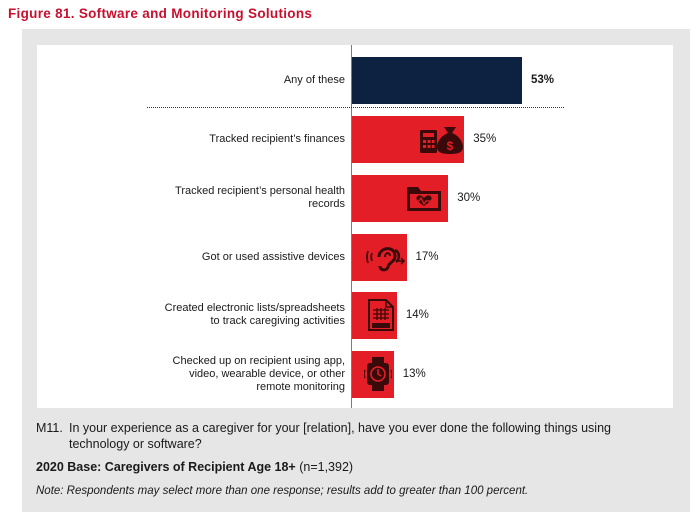 The width and height of the screenshot is (692, 518). I want to click on category-label-line: to track caregiving activities, so click(278, 321).